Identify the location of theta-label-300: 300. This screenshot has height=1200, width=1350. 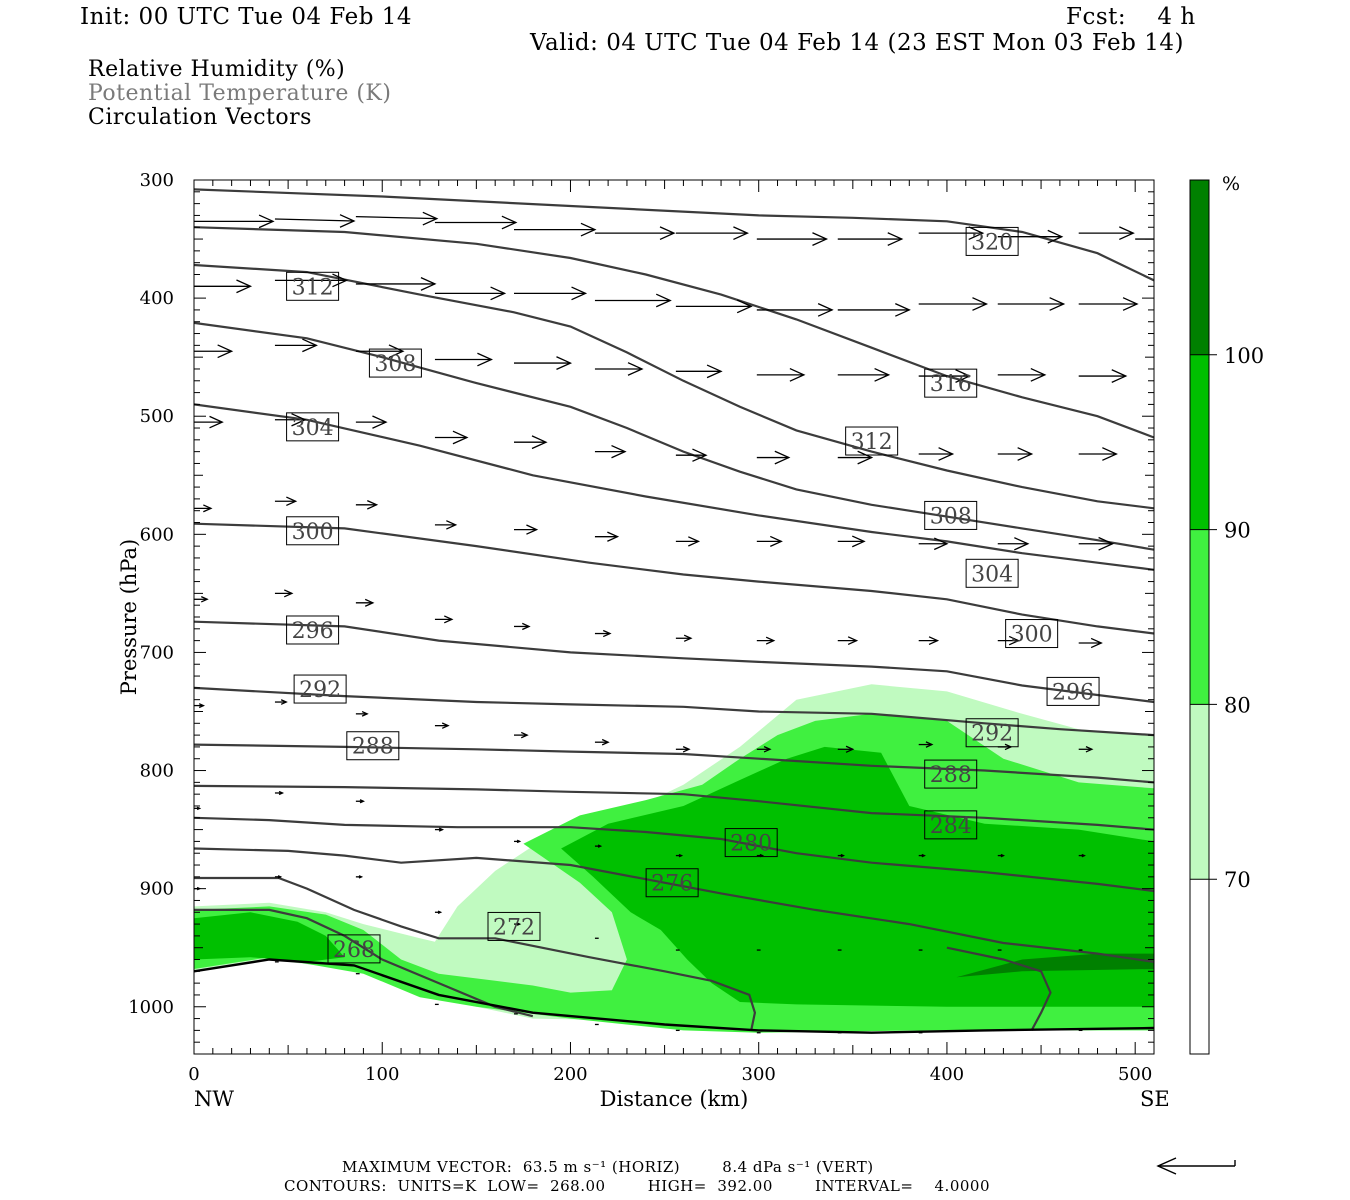
(313, 531).